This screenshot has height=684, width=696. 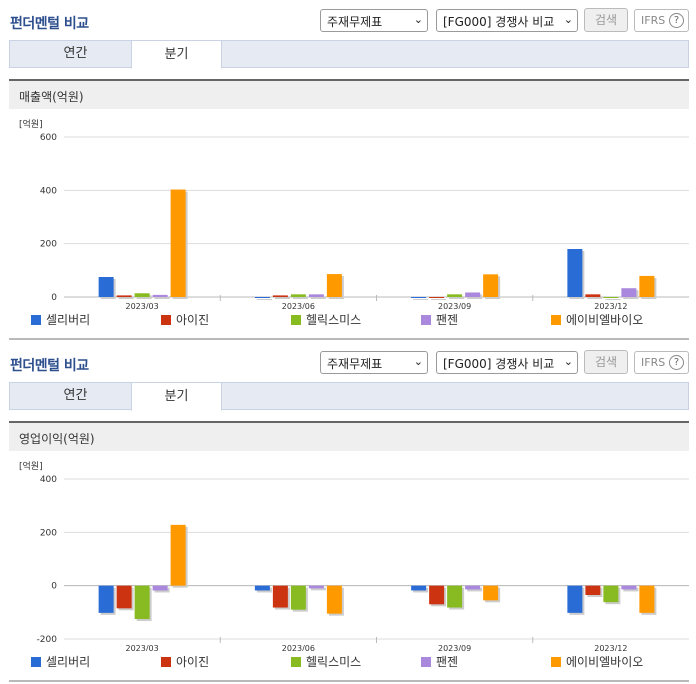 I want to click on y-tick-label: 0, so click(x=54, y=298).